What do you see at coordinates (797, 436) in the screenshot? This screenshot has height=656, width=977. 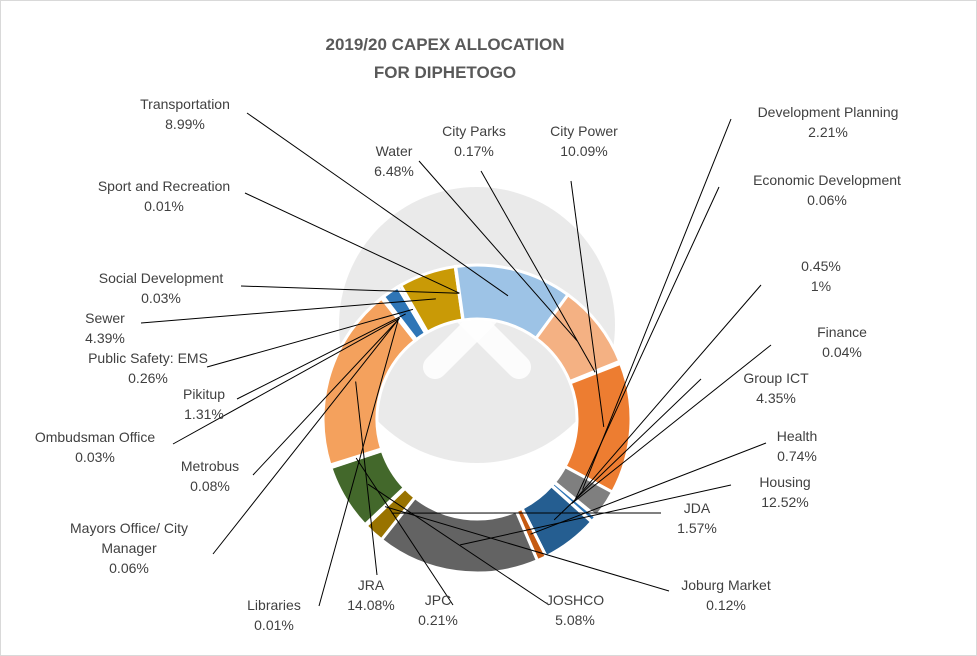 I see `label-name: Health` at bounding box center [797, 436].